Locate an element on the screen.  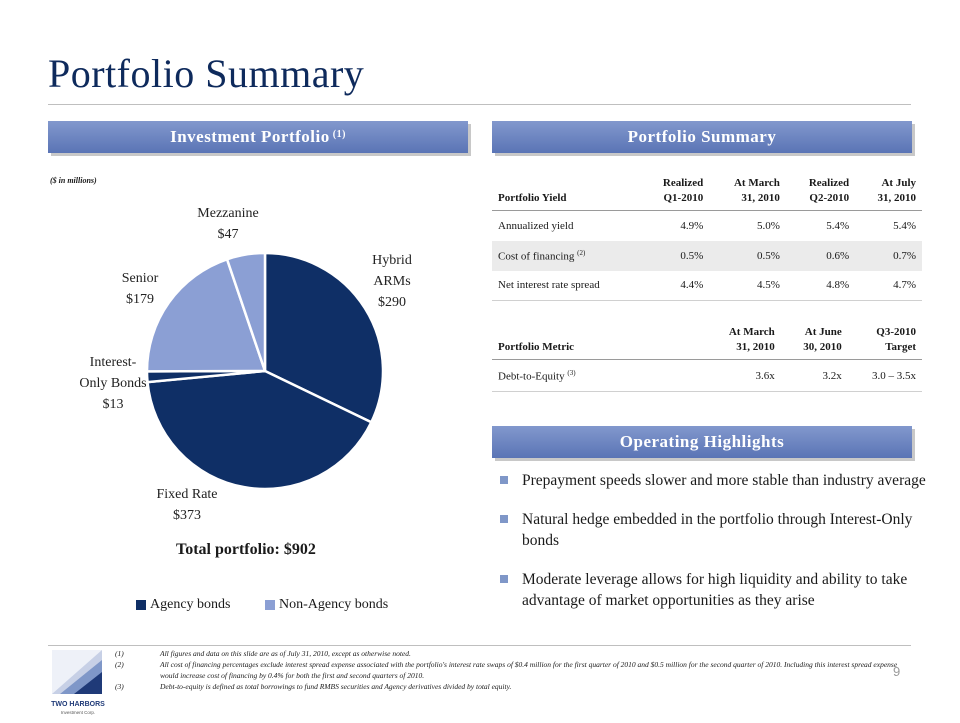
operating-highlights-header-text: Operating Highlights is located at coordinates (702, 441).